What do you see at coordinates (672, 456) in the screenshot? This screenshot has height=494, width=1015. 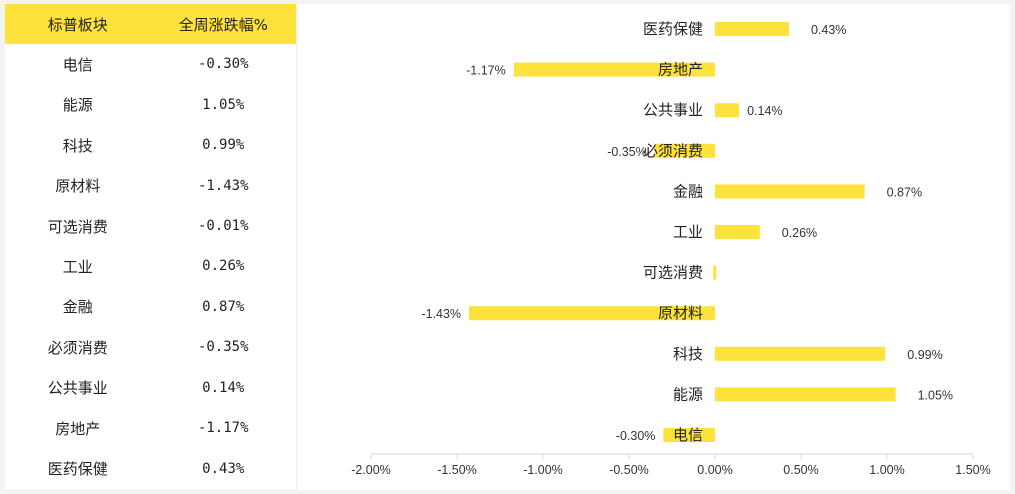 I see `axes-group` at bounding box center [672, 456].